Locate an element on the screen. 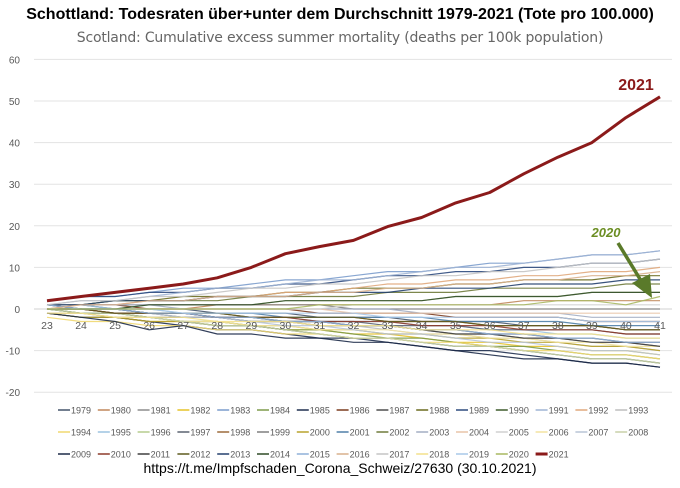 The height and width of the screenshot is (488, 680). legend-label: 2020 is located at coordinates (519, 455).